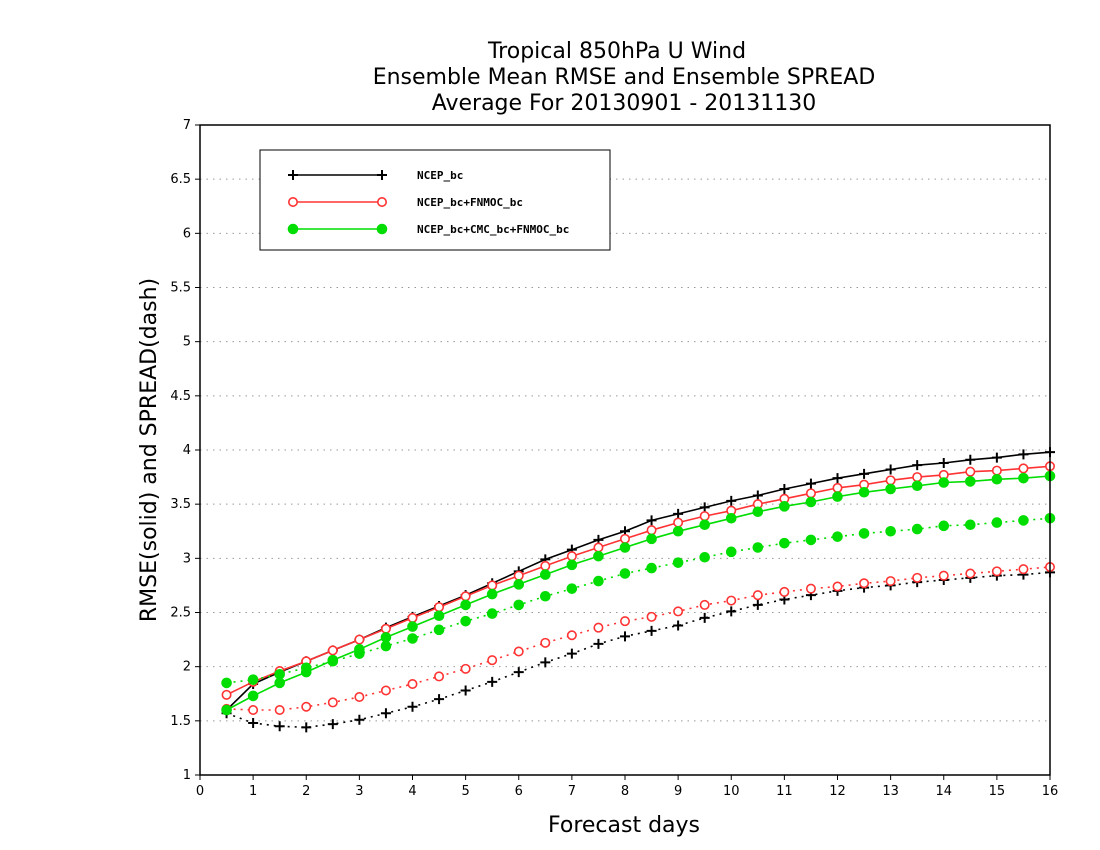 The image size is (1100, 850). I want to click on y-tick-label: 4.5, so click(180, 396).